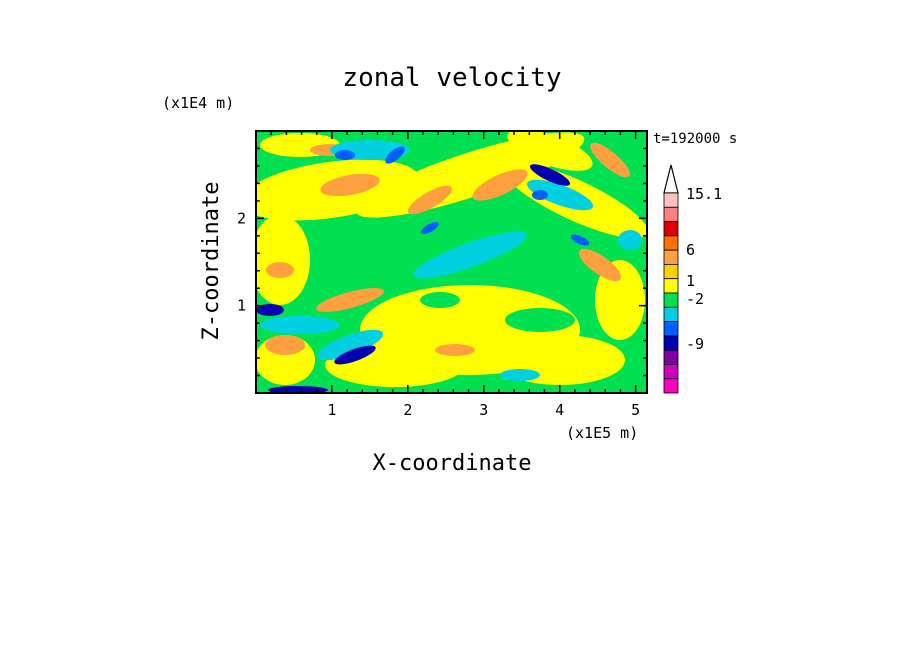  I want to click on colorbar-label: 1, so click(690, 281).